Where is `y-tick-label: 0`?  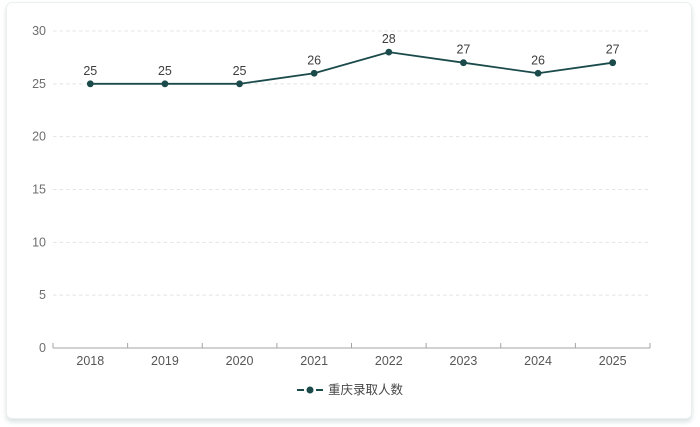
y-tick-label: 0 is located at coordinates (42, 348).